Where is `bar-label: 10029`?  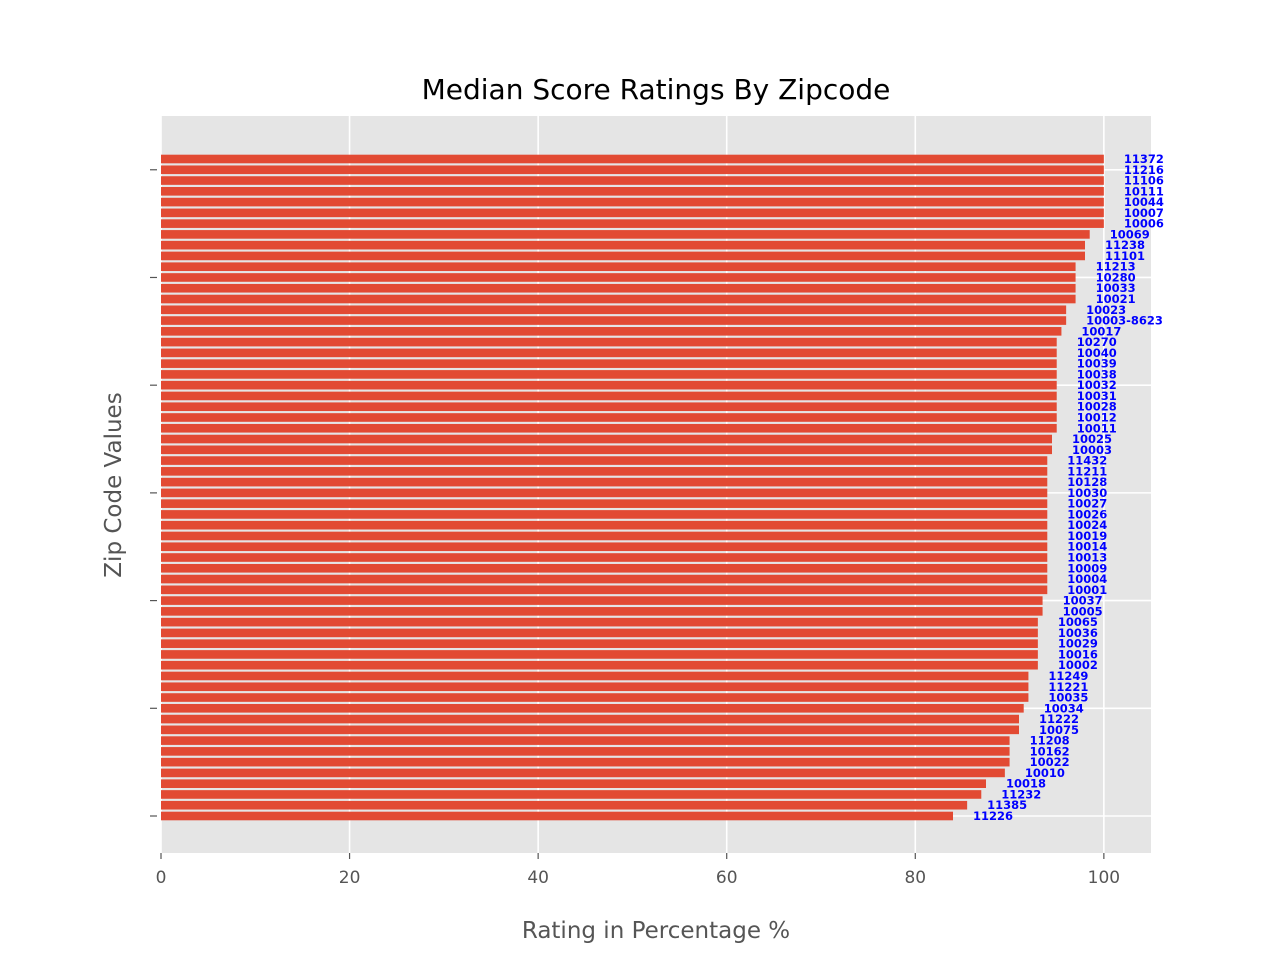 bar-label: 10029 is located at coordinates (1078, 644).